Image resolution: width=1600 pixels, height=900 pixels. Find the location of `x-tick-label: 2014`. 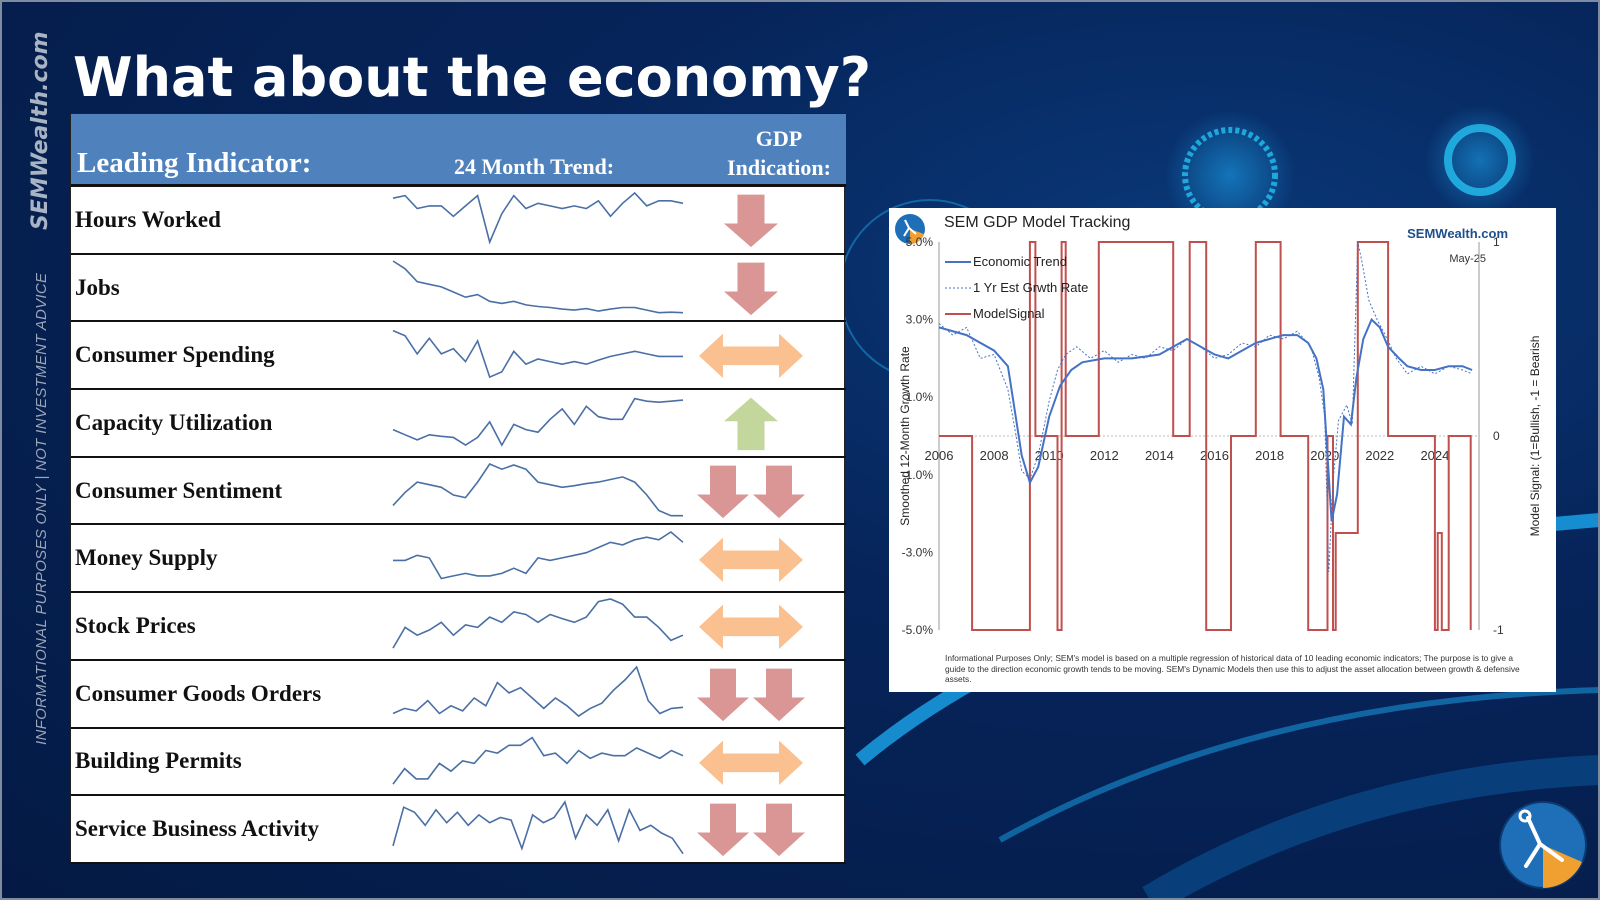

x-tick-label: 2014 is located at coordinates (1159, 455).